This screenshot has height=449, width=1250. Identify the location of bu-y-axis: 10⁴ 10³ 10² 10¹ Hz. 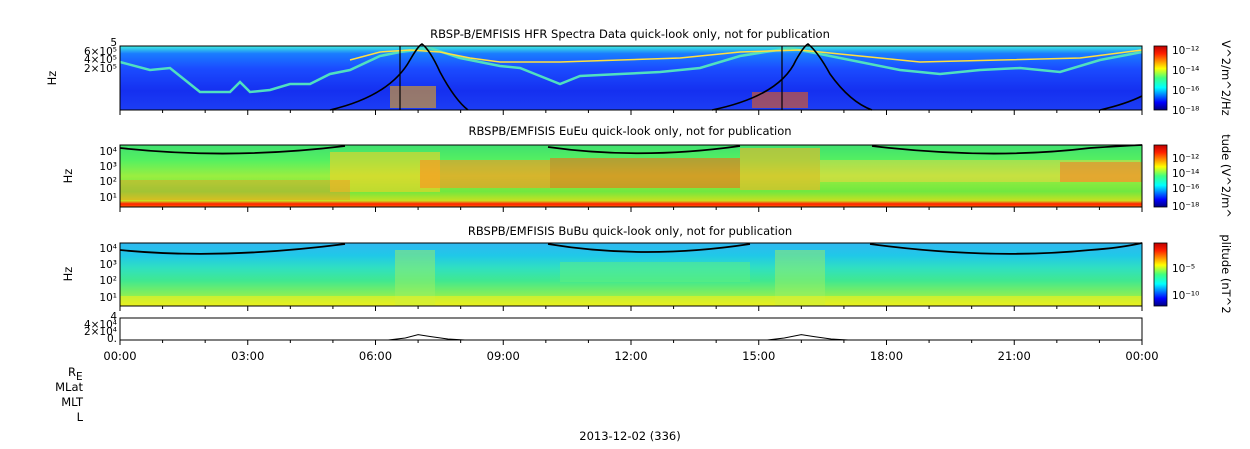
(89, 273).